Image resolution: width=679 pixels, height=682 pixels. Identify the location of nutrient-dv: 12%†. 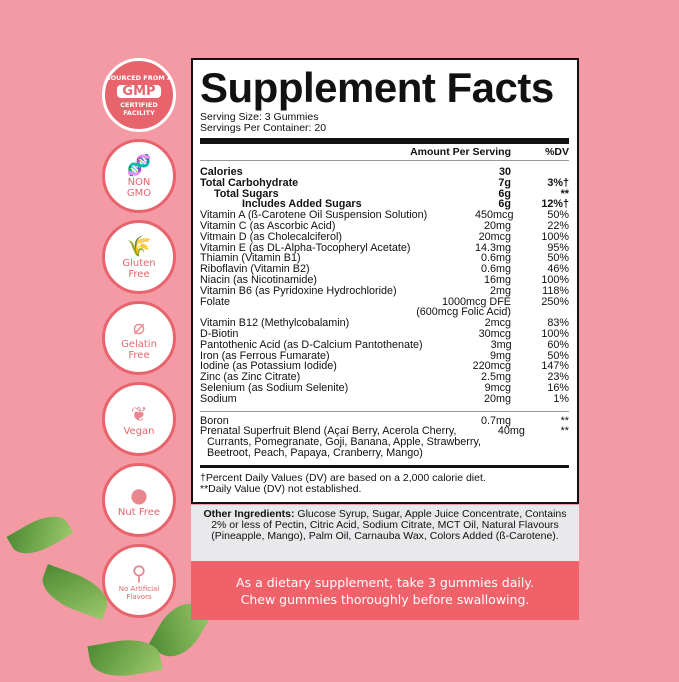
(555, 204).